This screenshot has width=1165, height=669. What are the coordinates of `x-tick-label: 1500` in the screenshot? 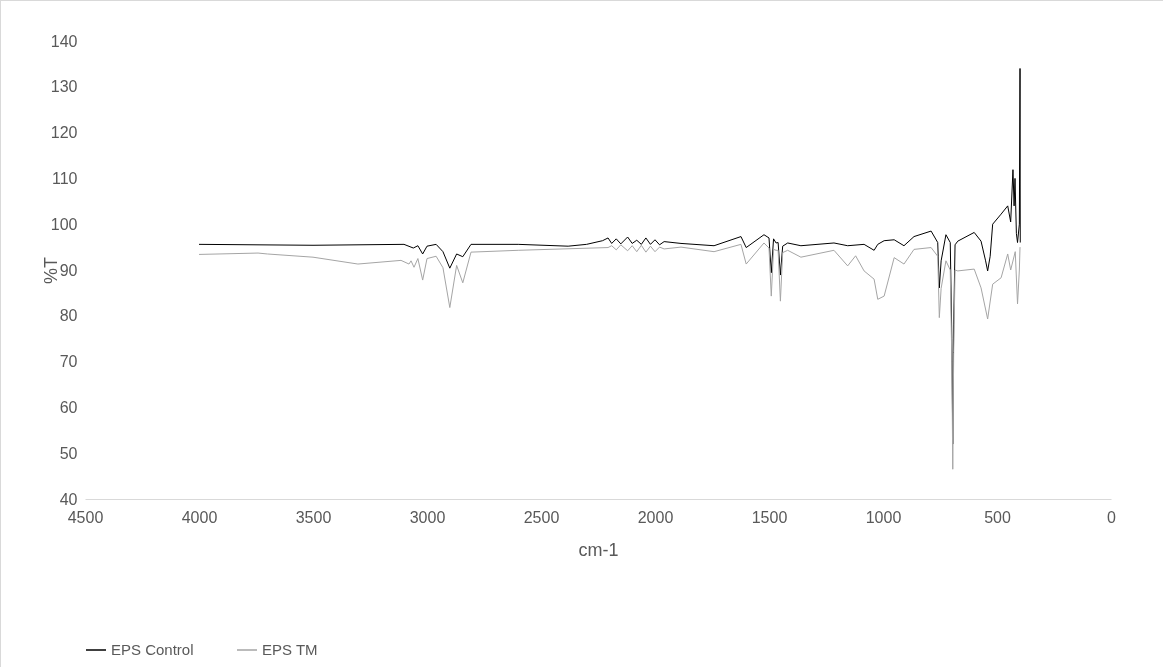 It's located at (769, 517).